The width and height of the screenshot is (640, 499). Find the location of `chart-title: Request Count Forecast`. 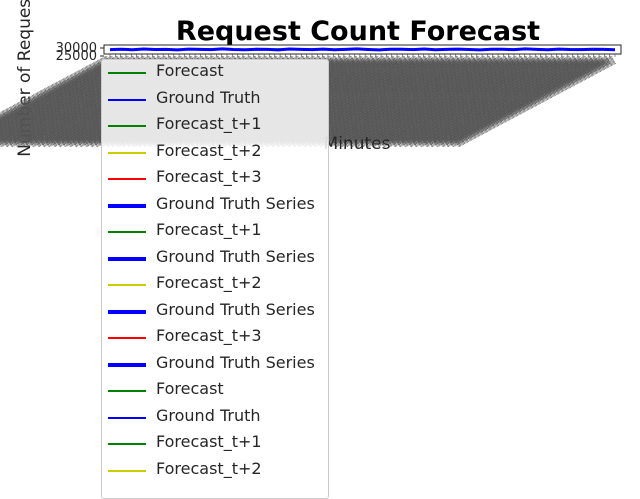

chart-title: Request Count Forecast is located at coordinates (358, 31).